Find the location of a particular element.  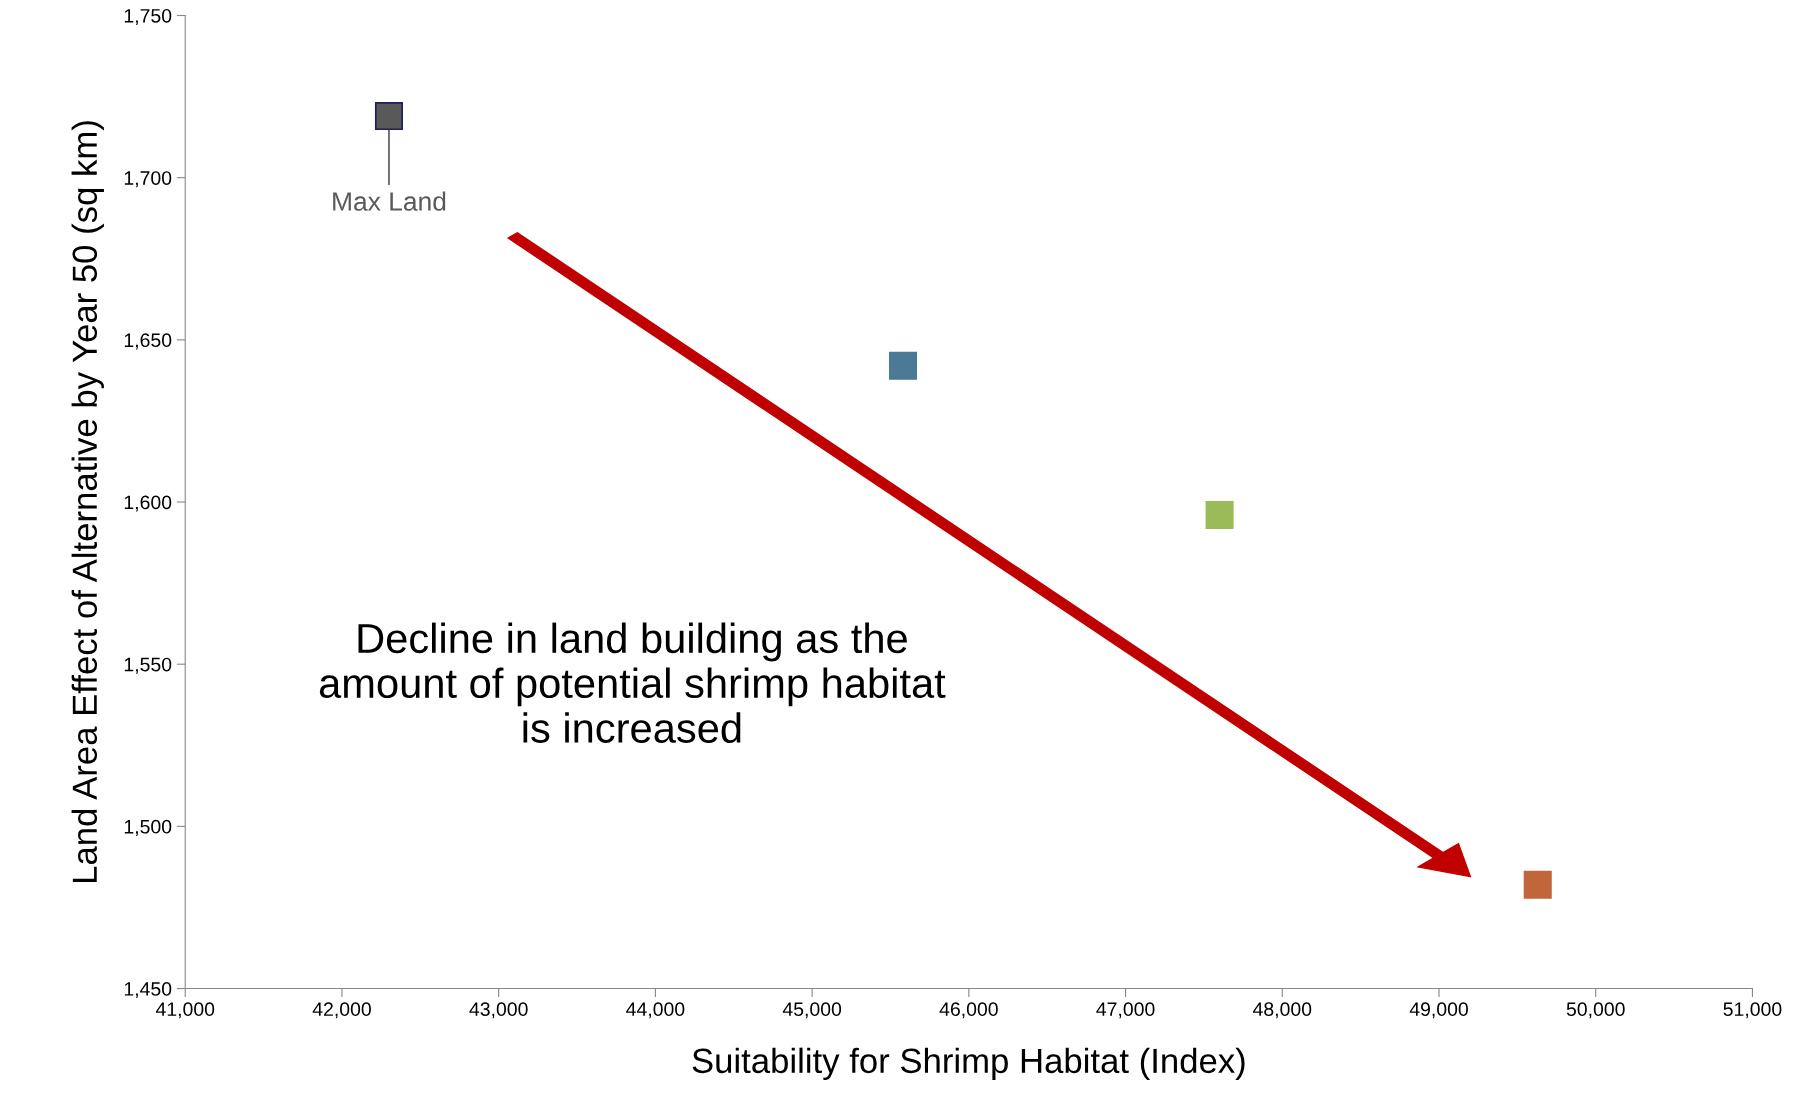

y-tick-label: 1,550 is located at coordinates (148, 665).